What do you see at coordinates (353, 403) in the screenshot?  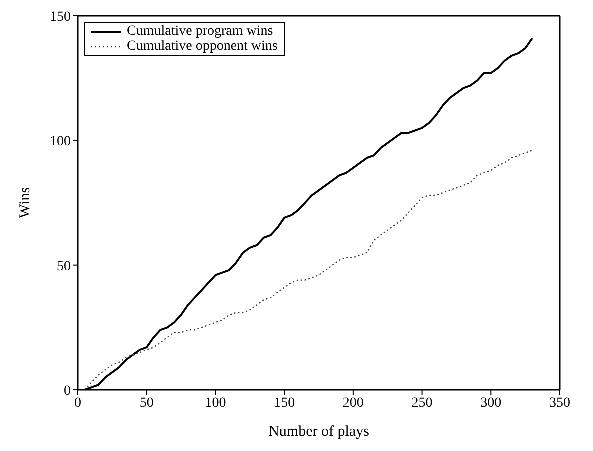 I see `x-tick-label: 200` at bounding box center [353, 403].